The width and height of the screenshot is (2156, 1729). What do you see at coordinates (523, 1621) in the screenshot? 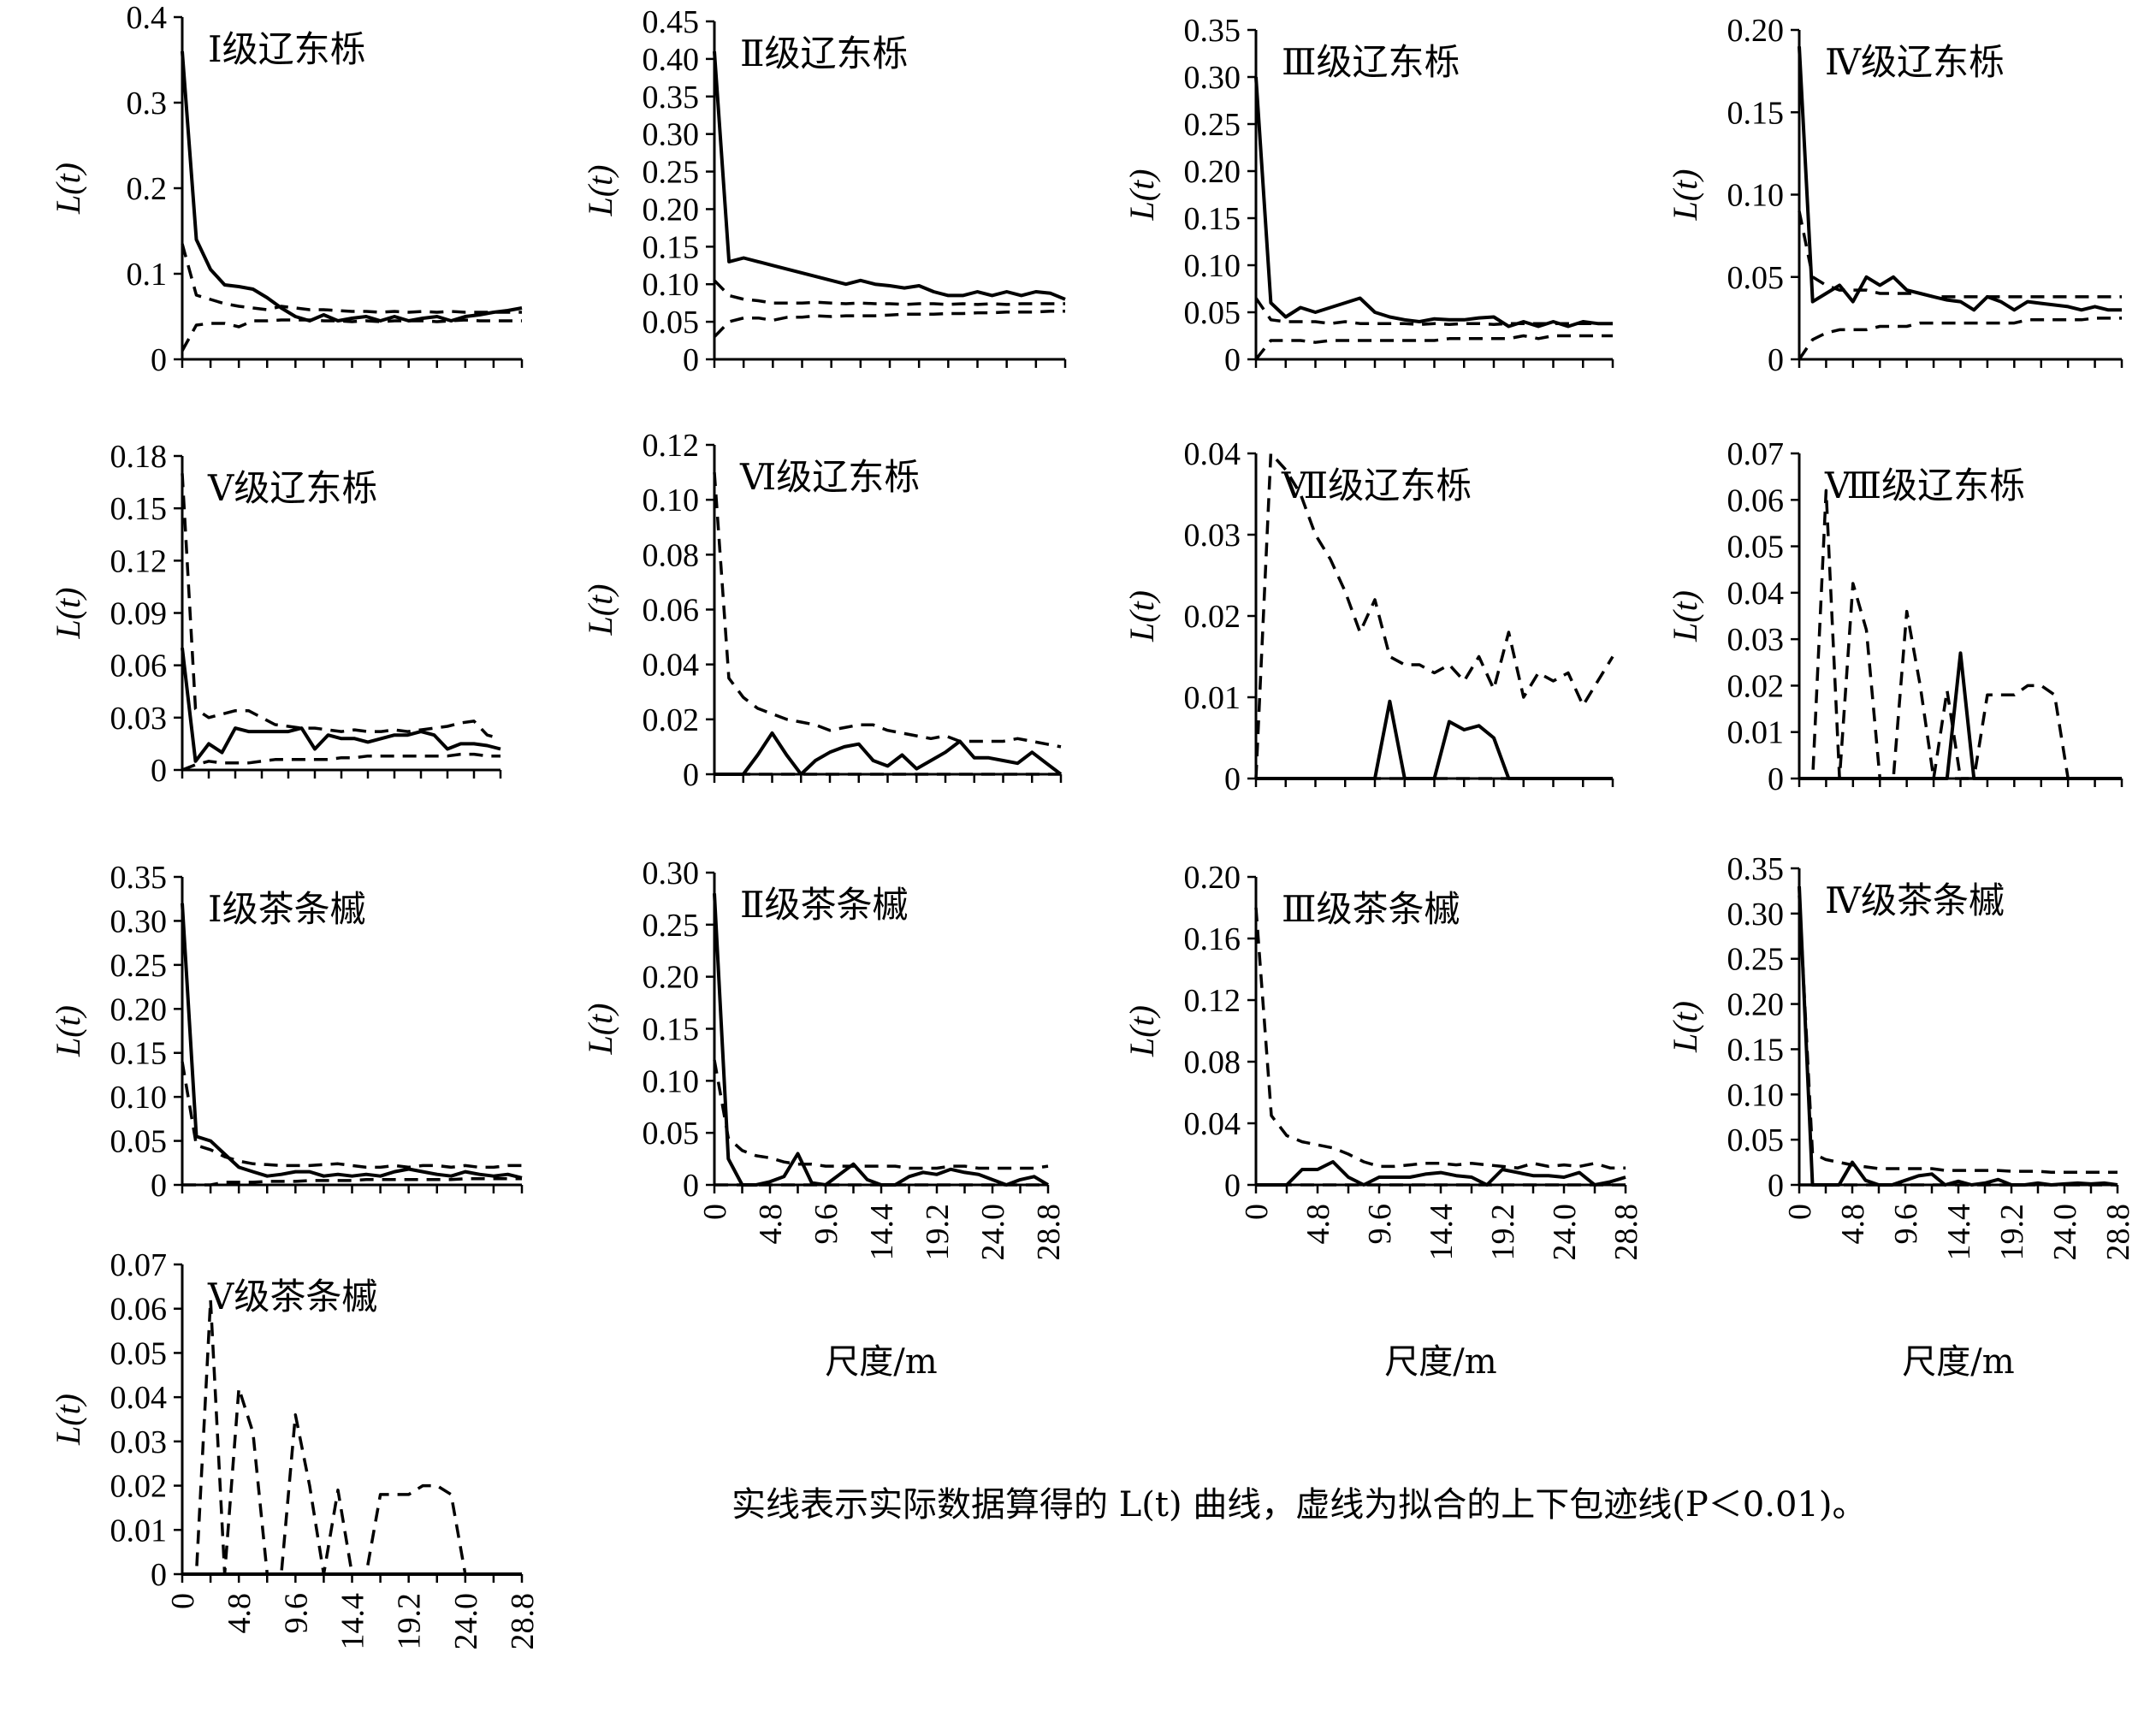
I see `x-tick-label: 28.8` at bounding box center [523, 1621].